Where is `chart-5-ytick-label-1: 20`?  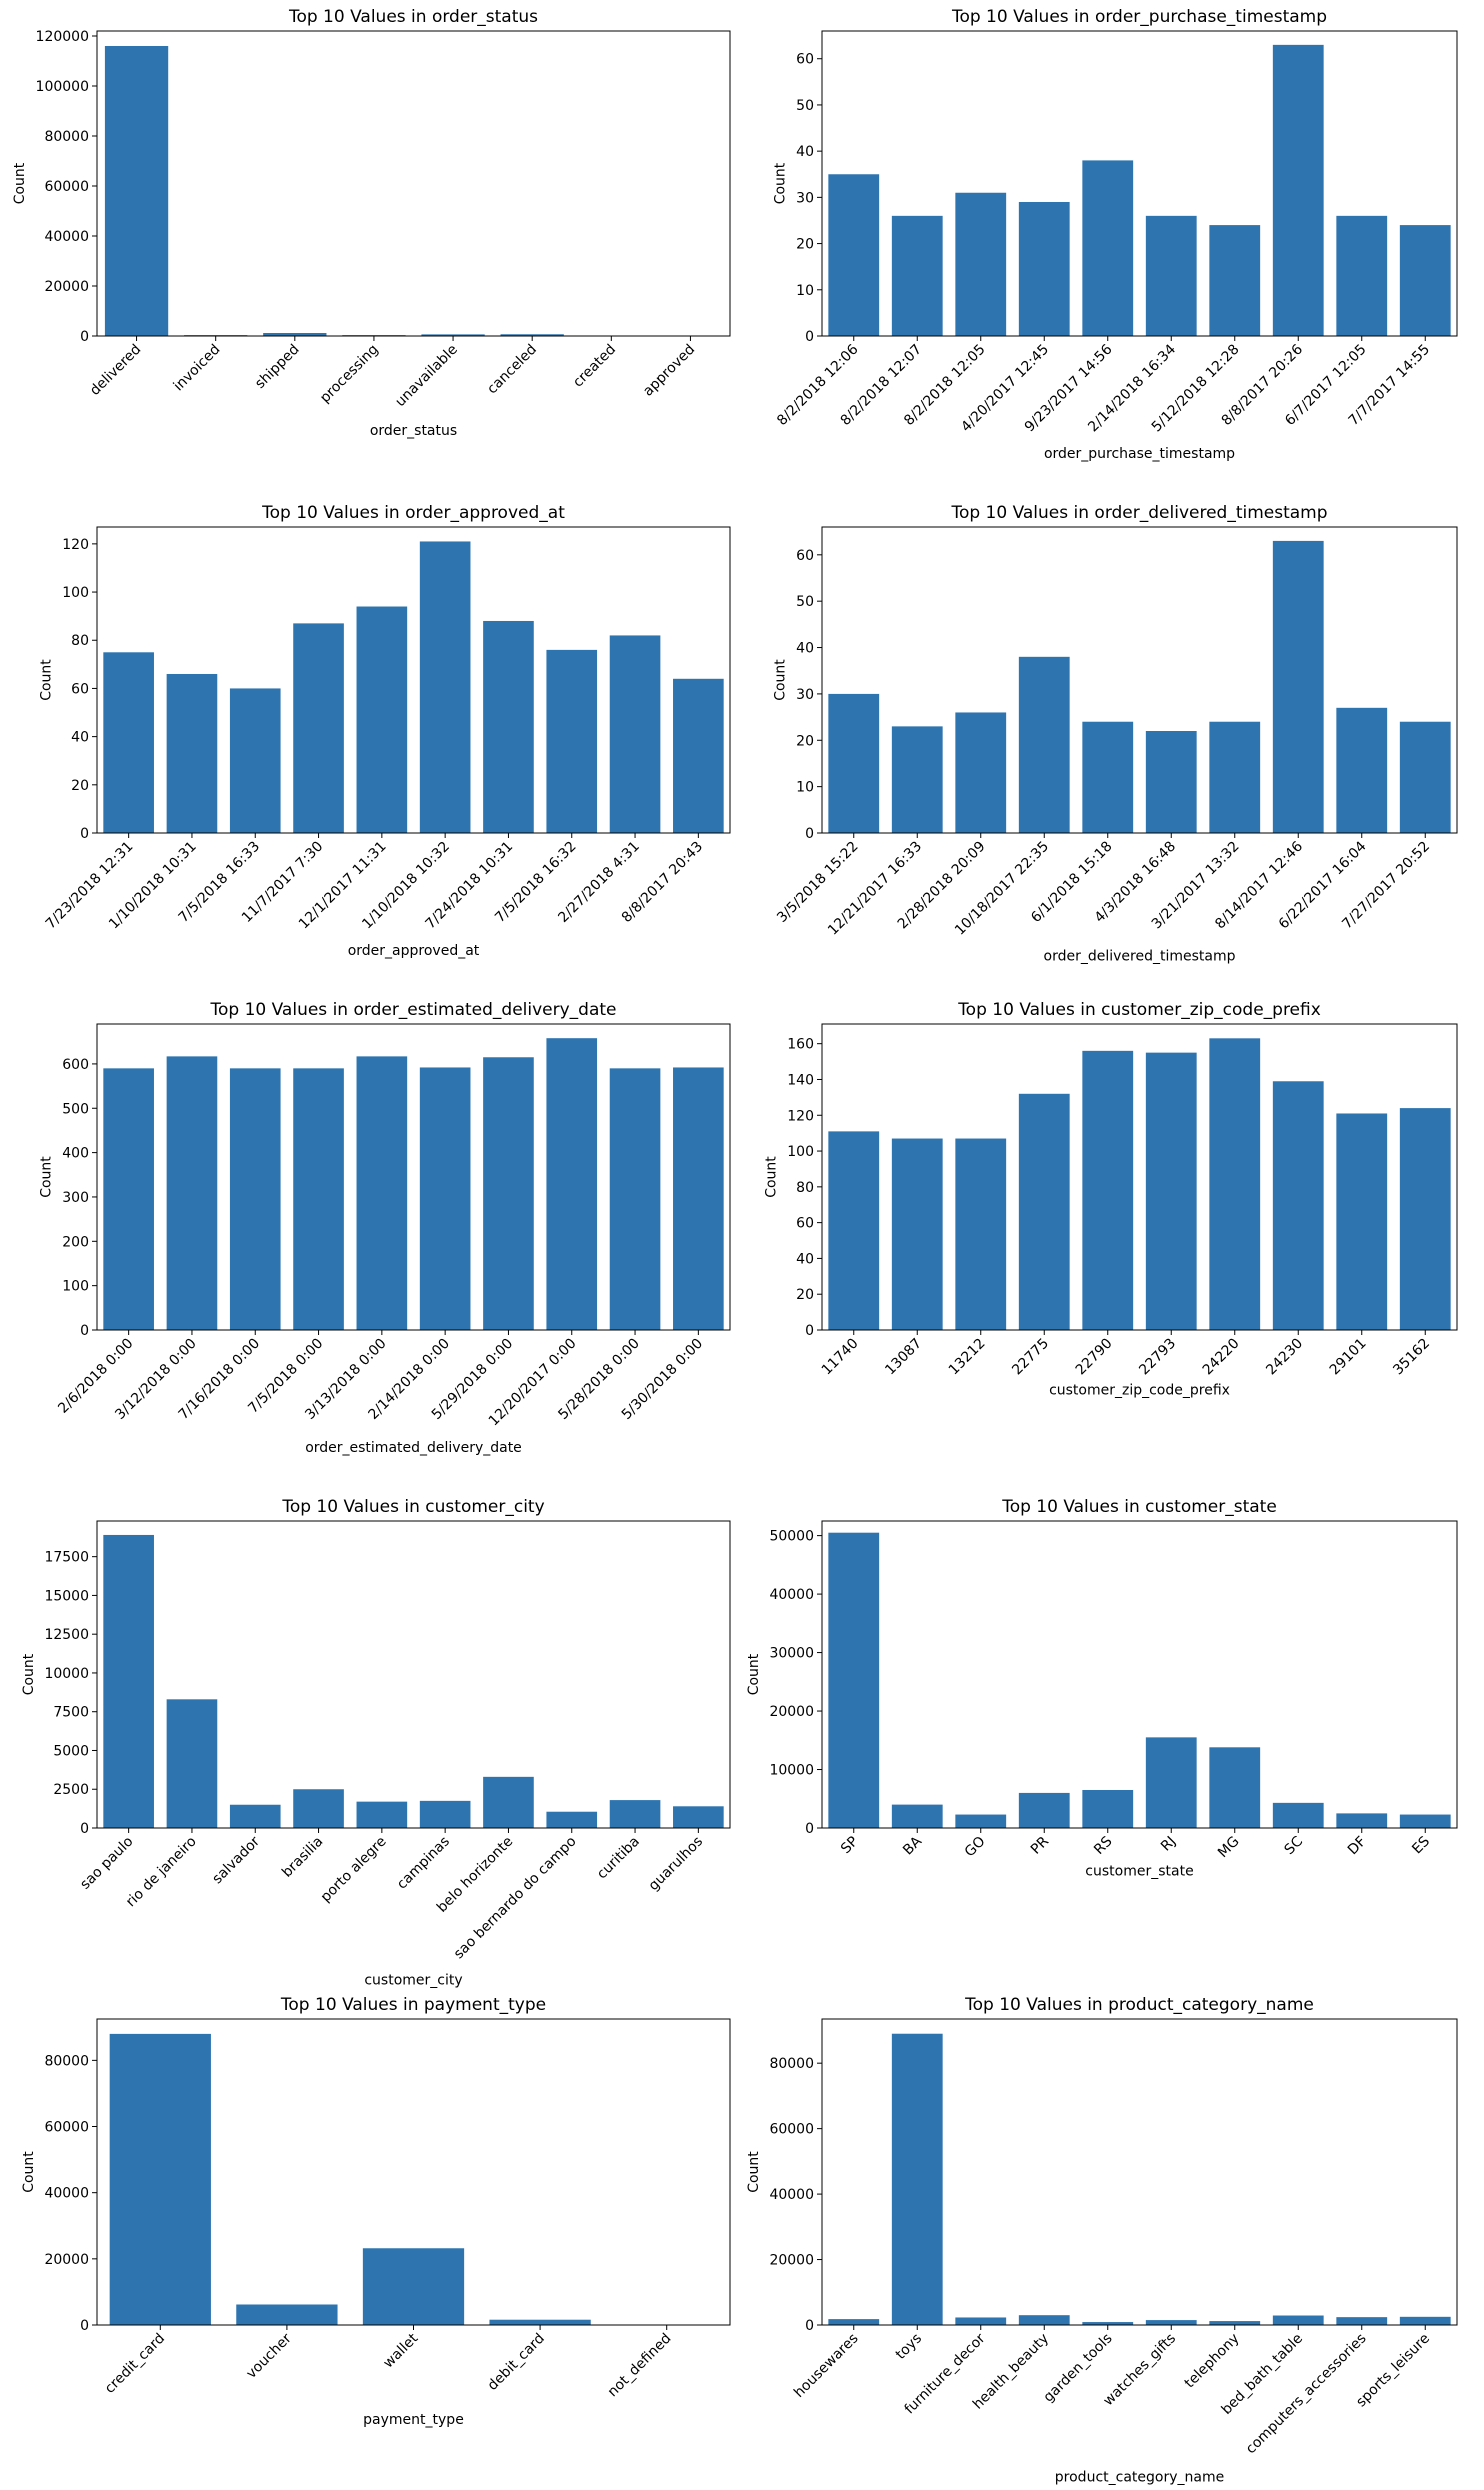
chart-5-ytick-label-1: 20 is located at coordinates (805, 1295).